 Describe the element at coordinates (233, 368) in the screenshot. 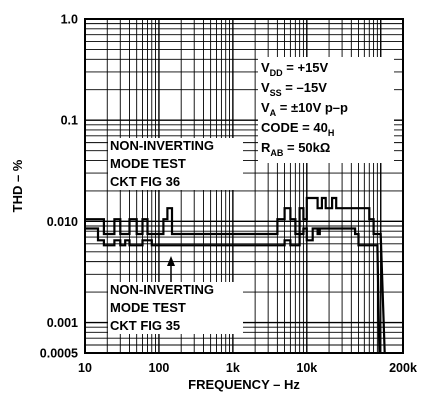

I see `x-tick-label: 1k` at that location.